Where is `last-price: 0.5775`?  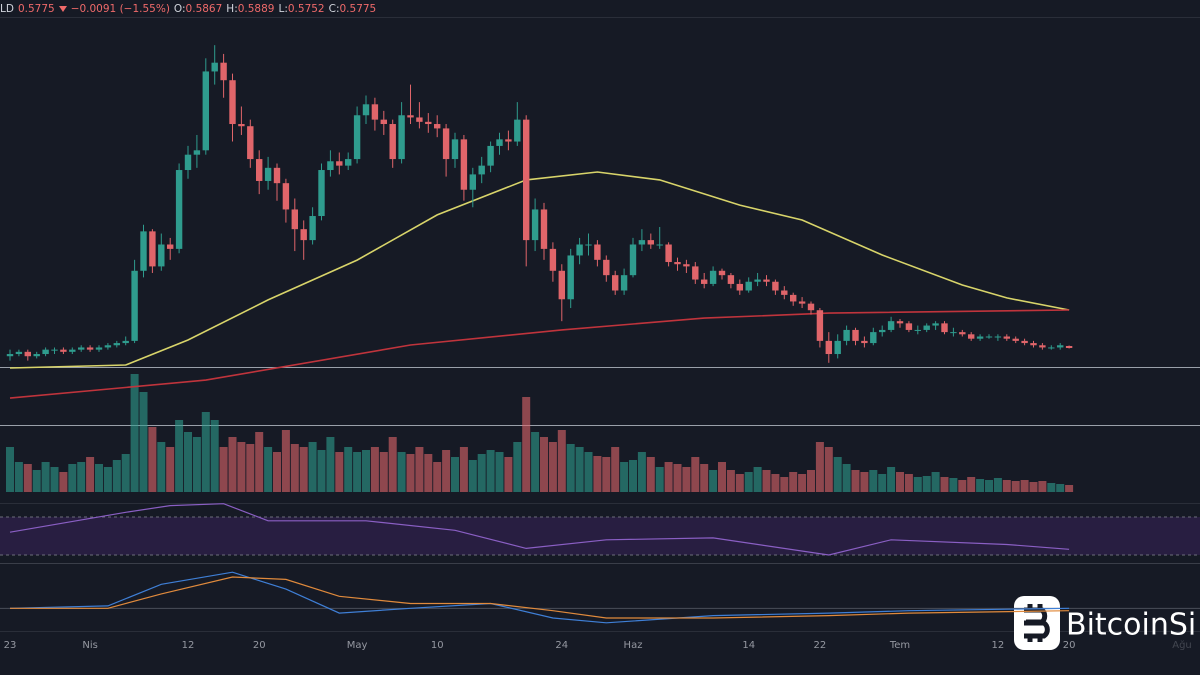
last-price: 0.5775 is located at coordinates (36, 9).